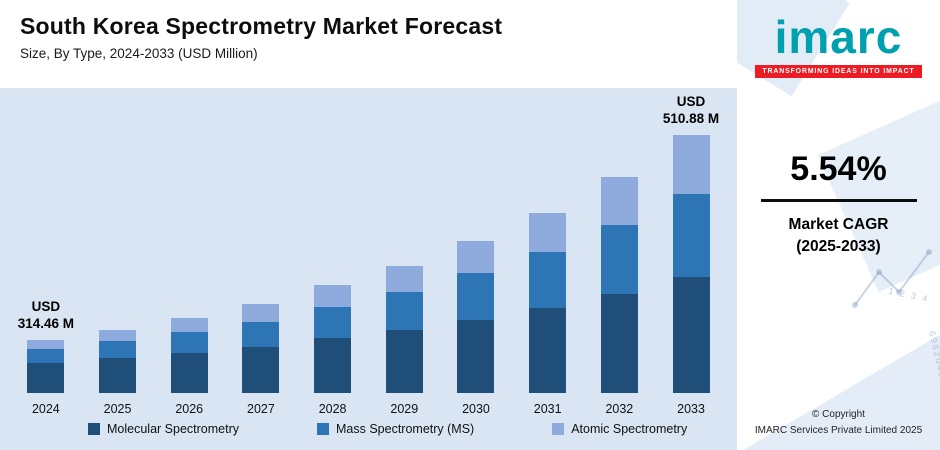  I want to click on bar-group-2024: USD 314.46 M 2024, so click(46, 357).